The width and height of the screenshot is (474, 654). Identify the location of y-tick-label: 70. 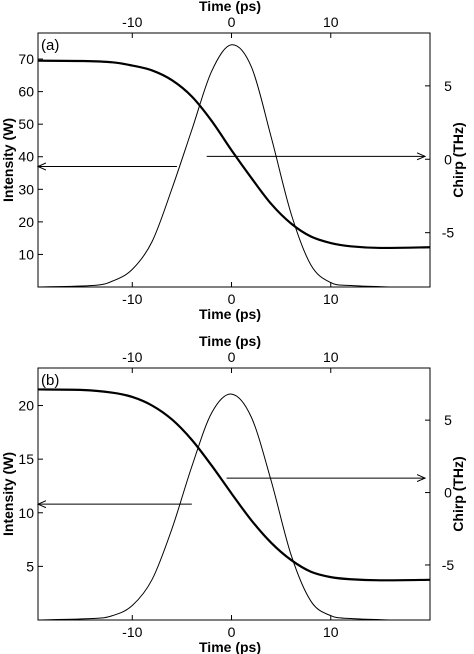
(26, 59).